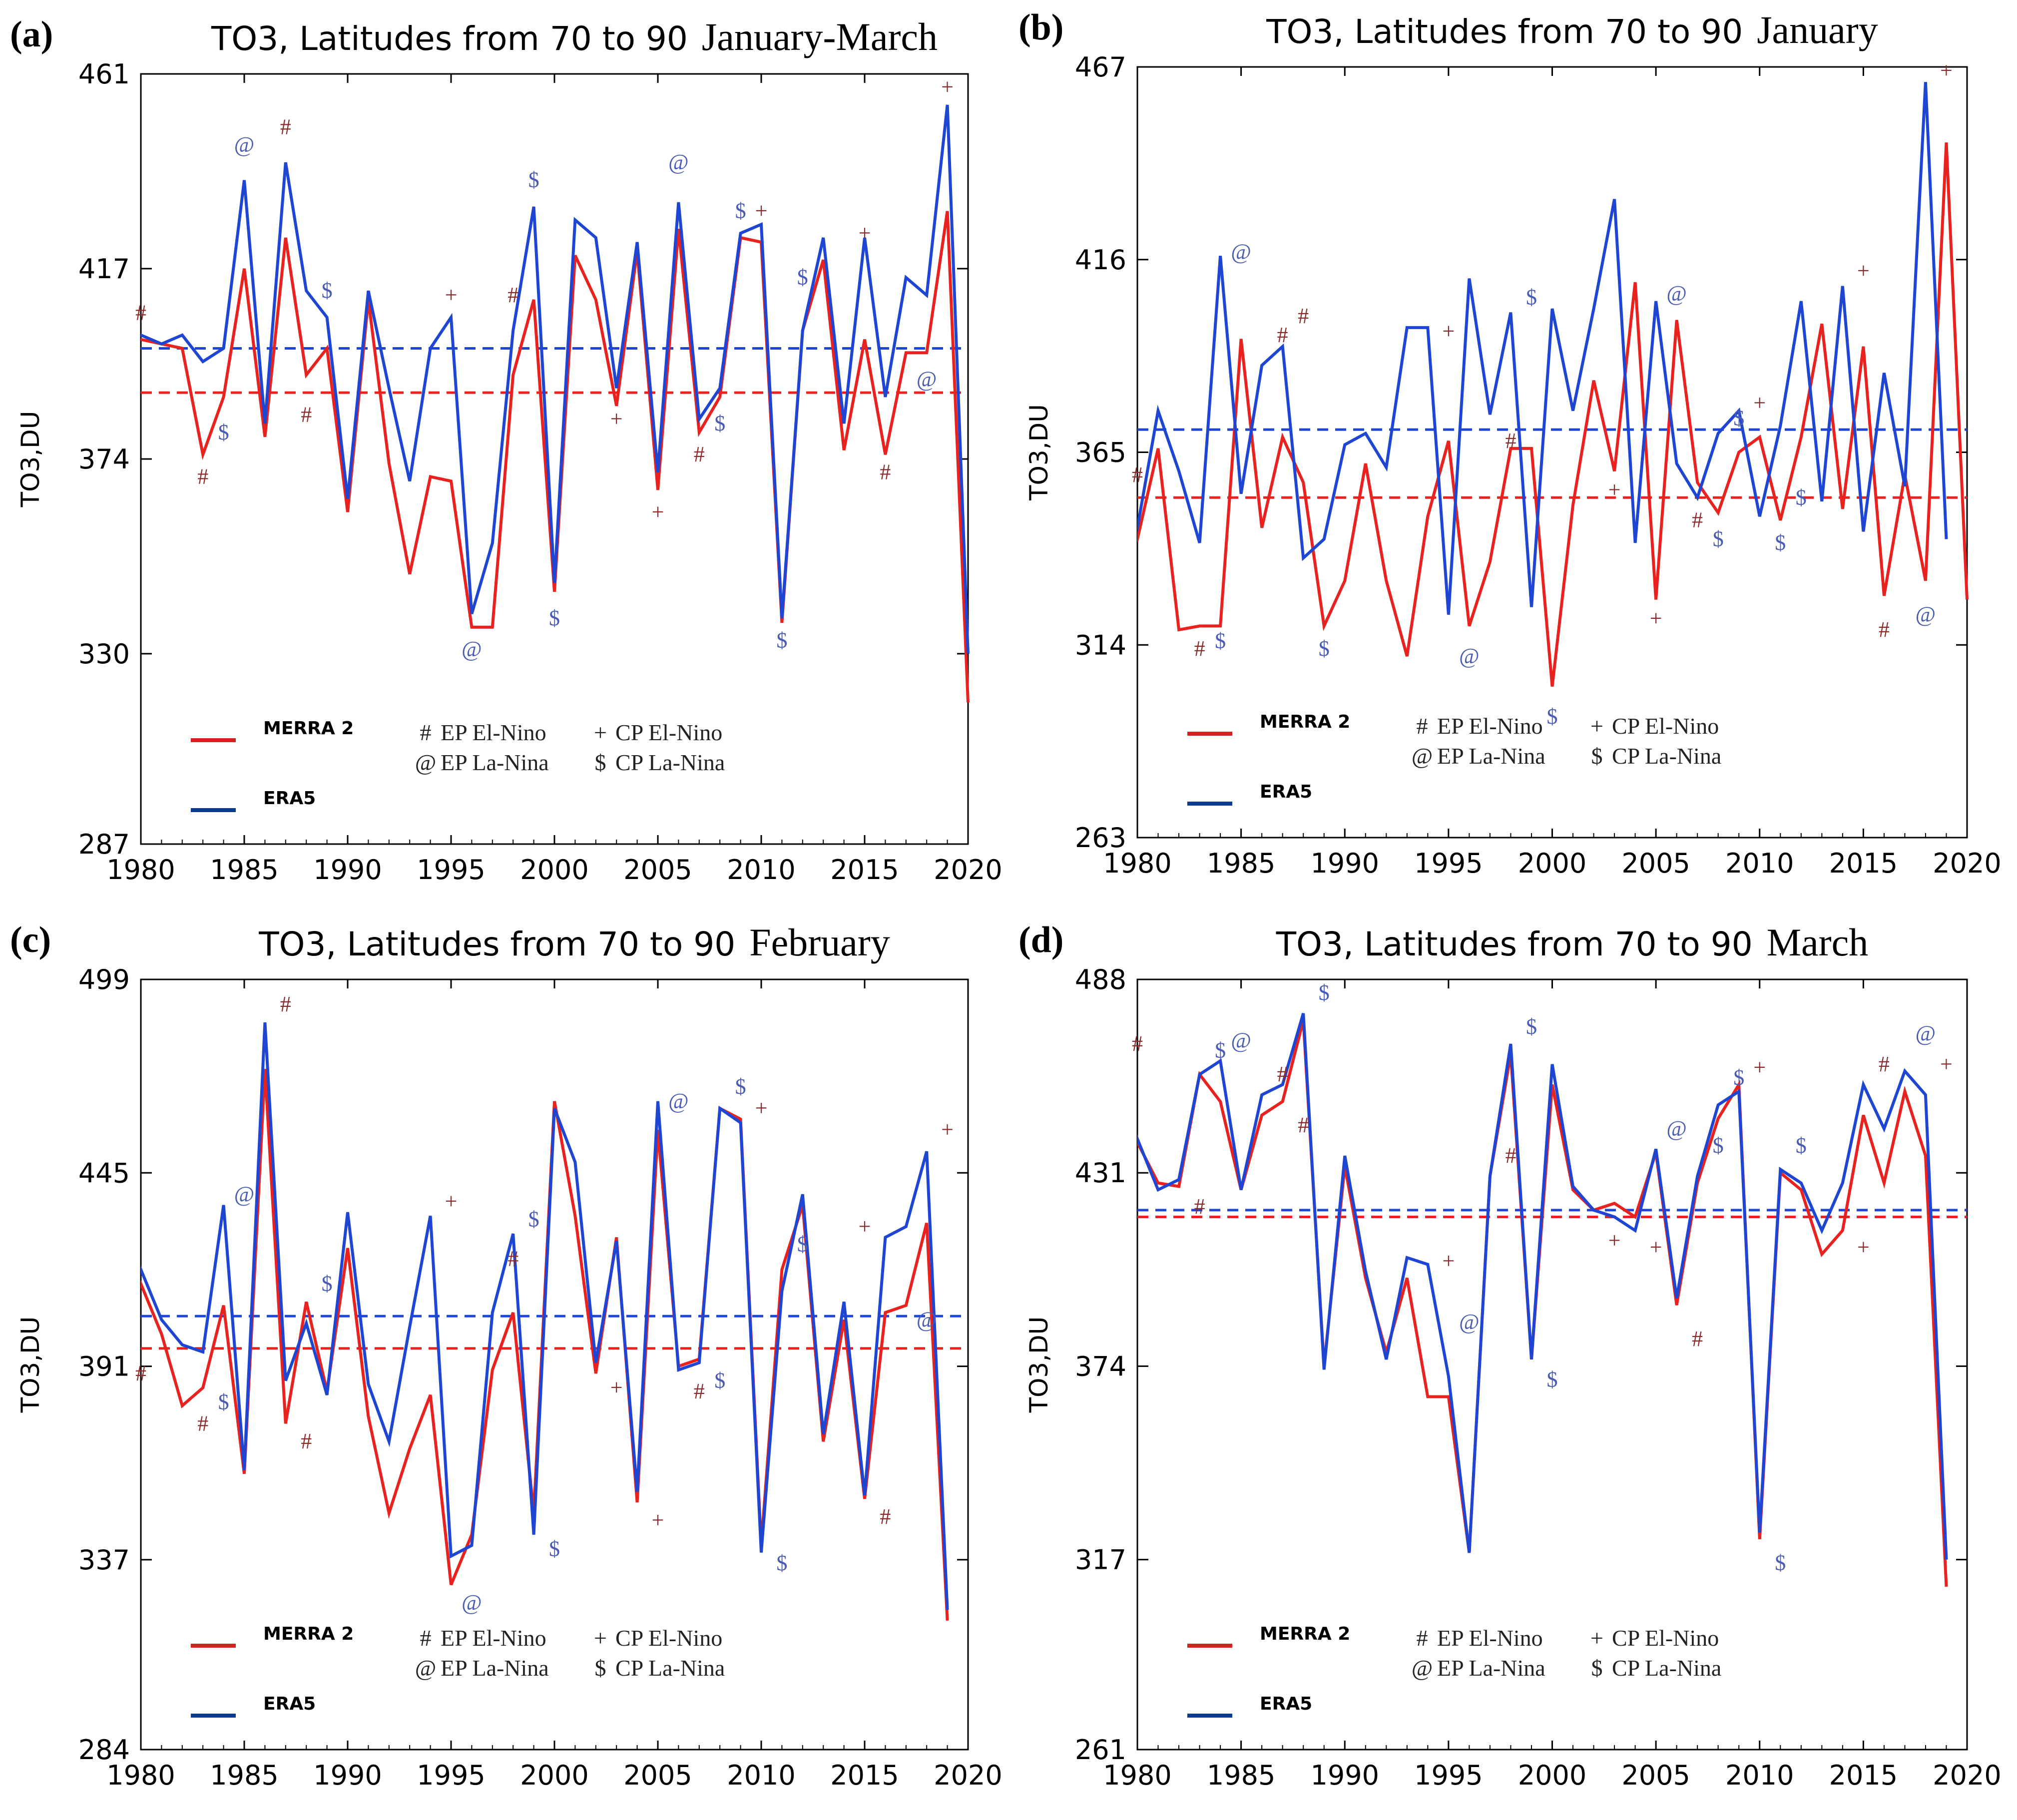 The height and width of the screenshot is (1820, 2017). Describe the element at coordinates (347, 870) in the screenshot. I see `x-tick-label: 1990` at that location.